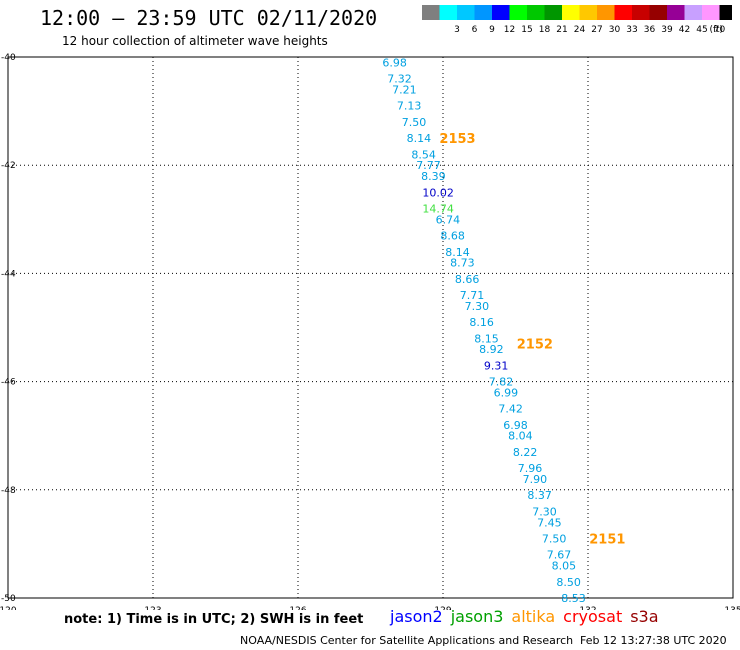 Image resolution: width=740 pixels, height=650 pixels. Describe the element at coordinates (477, 616) in the screenshot. I see `satellite-name-jason3: jason3` at that location.